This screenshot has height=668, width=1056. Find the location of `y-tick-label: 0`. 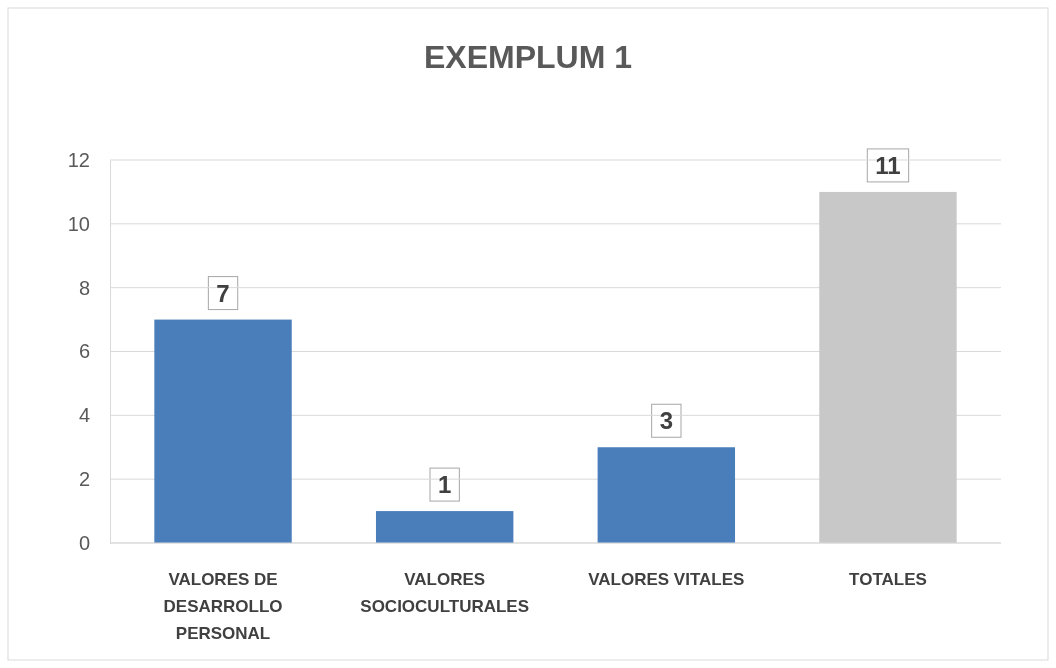

y-tick-label: 0 is located at coordinates (84, 542).